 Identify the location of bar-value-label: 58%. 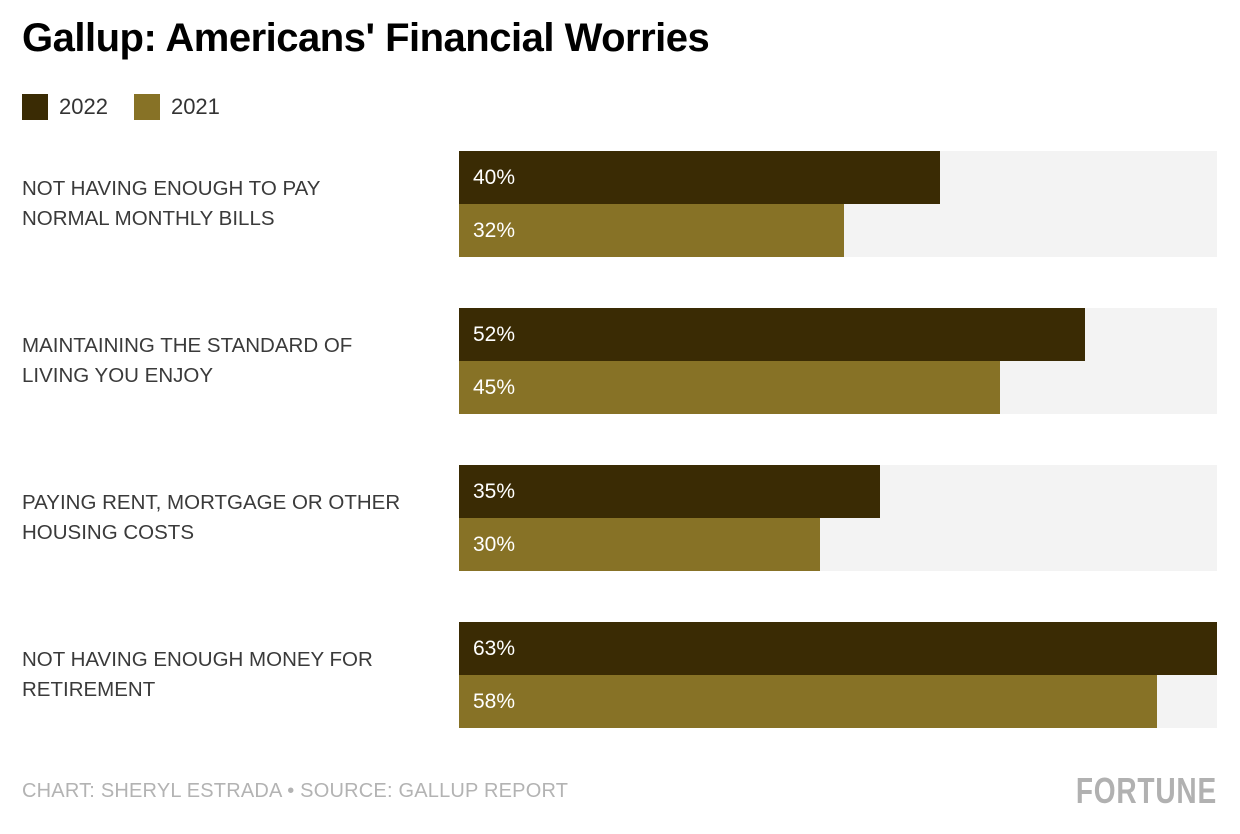
(494, 701).